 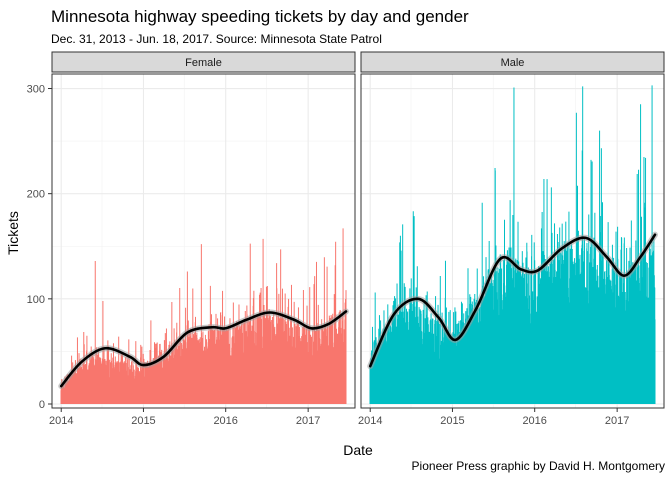 What do you see at coordinates (42, 405) in the screenshot?
I see `y-tick-label: 0` at bounding box center [42, 405].